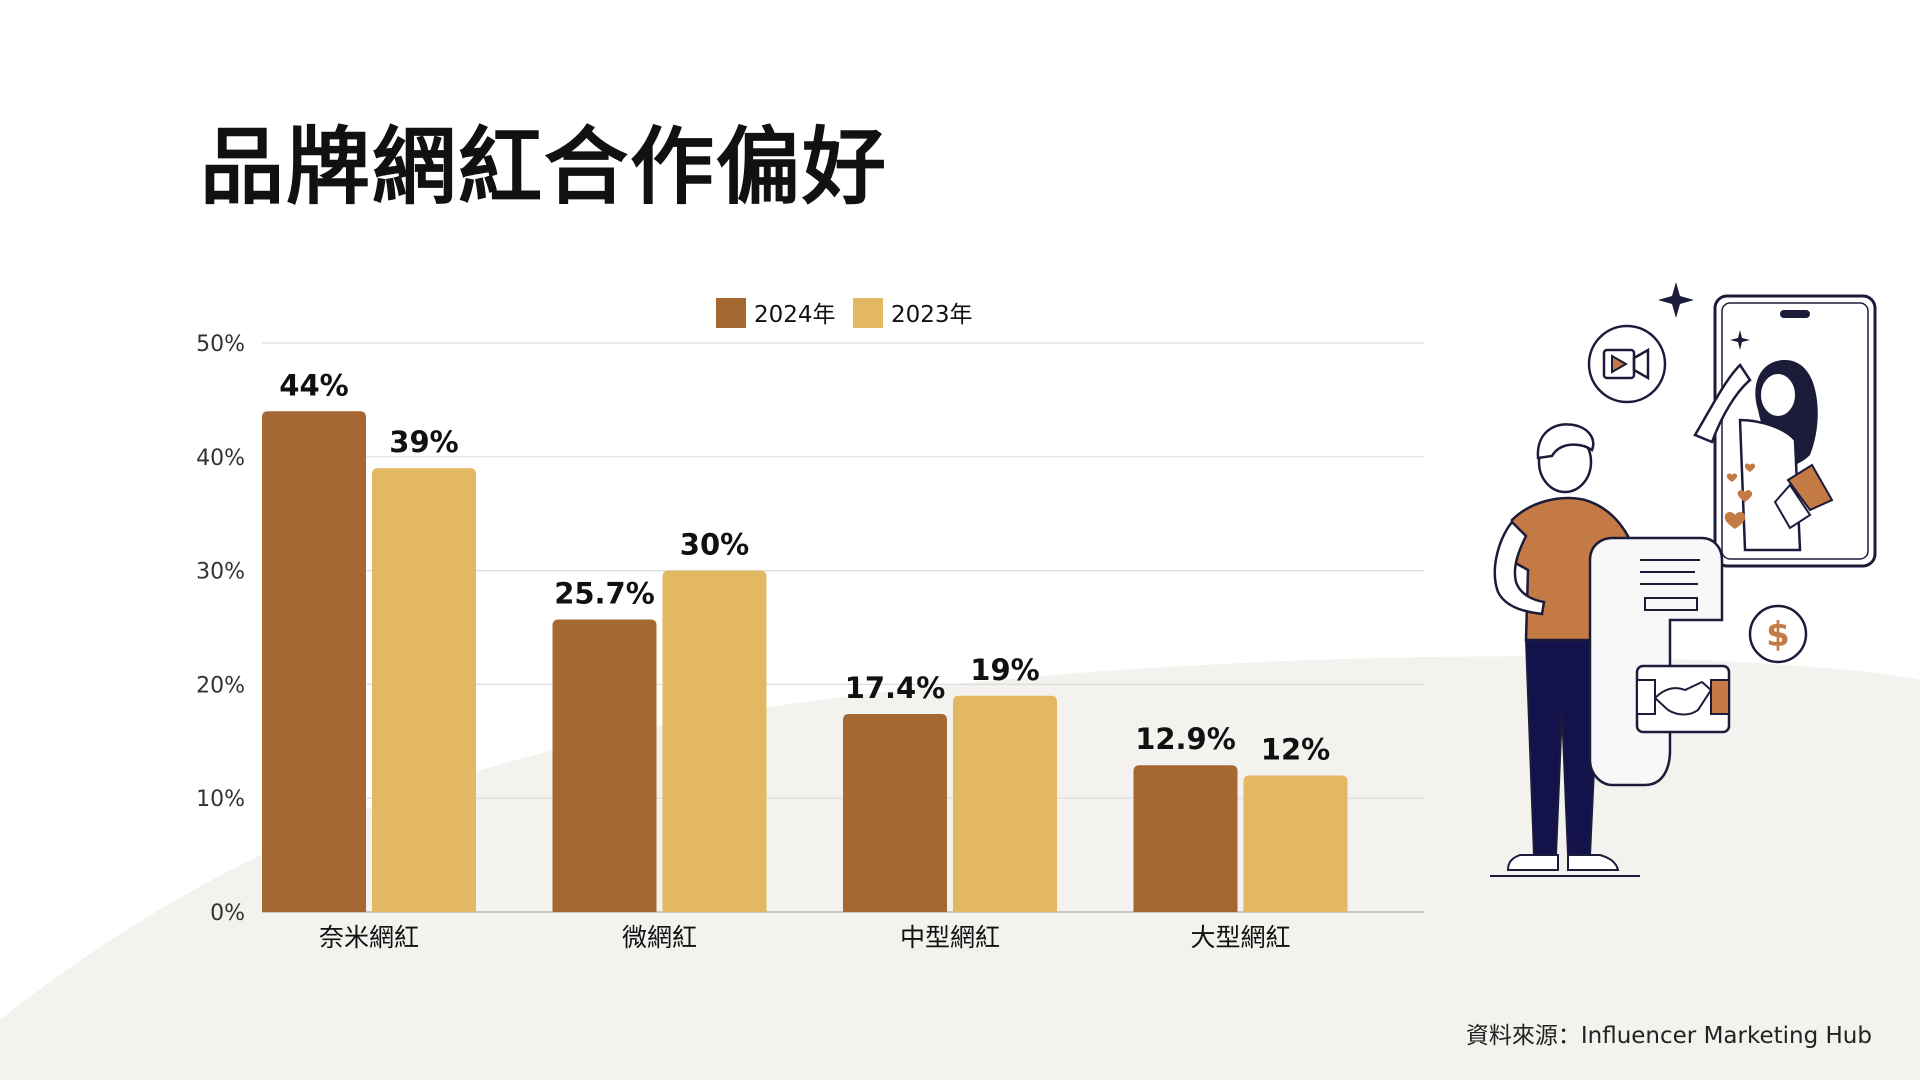 This screenshot has height=1080, width=1920. What do you see at coordinates (220, 458) in the screenshot?
I see `y-tick-label: 40%` at bounding box center [220, 458].